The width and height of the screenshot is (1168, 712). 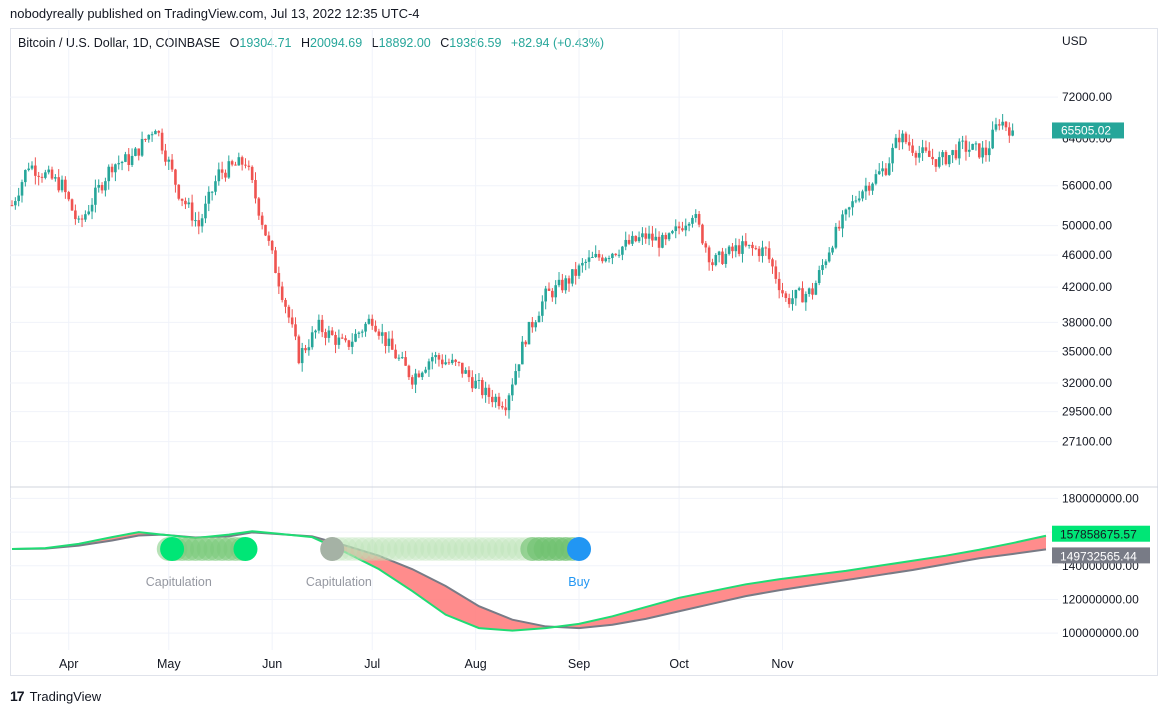 What do you see at coordinates (1098, 556) in the screenshot?
I see `slow-value-label: 149732565.44` at bounding box center [1098, 556].